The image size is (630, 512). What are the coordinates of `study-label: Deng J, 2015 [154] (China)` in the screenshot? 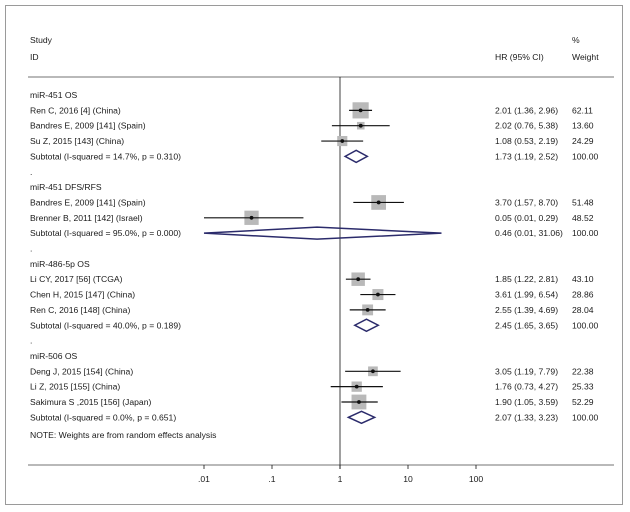 It's located at (81, 371).